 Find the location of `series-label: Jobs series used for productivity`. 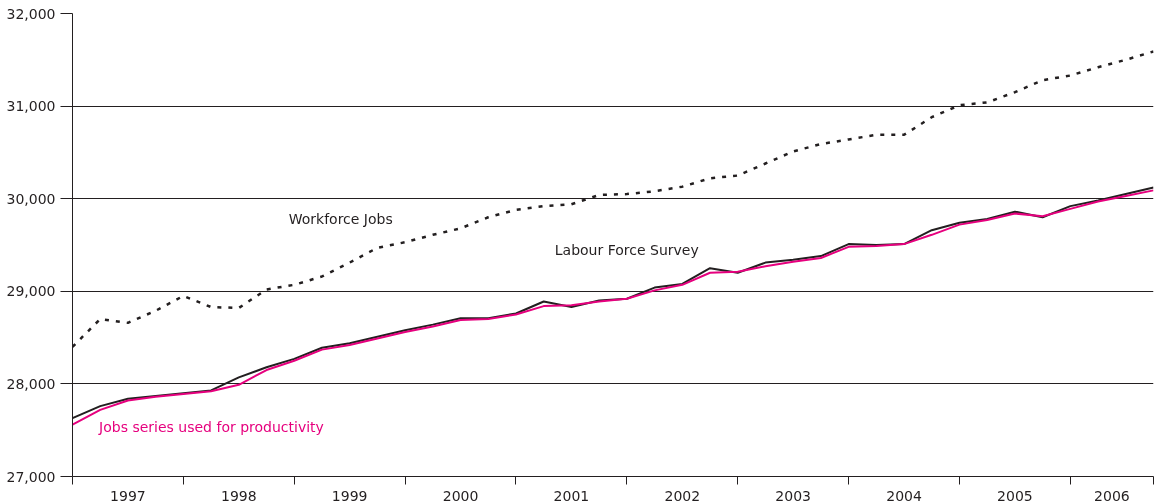

series-label: Jobs series used for productivity is located at coordinates (211, 427).